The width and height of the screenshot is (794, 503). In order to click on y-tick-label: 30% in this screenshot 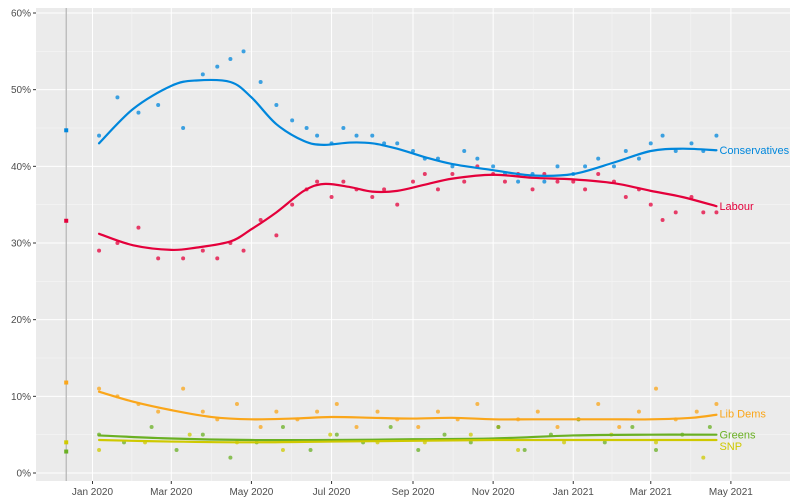, I will do `click(21, 244)`.